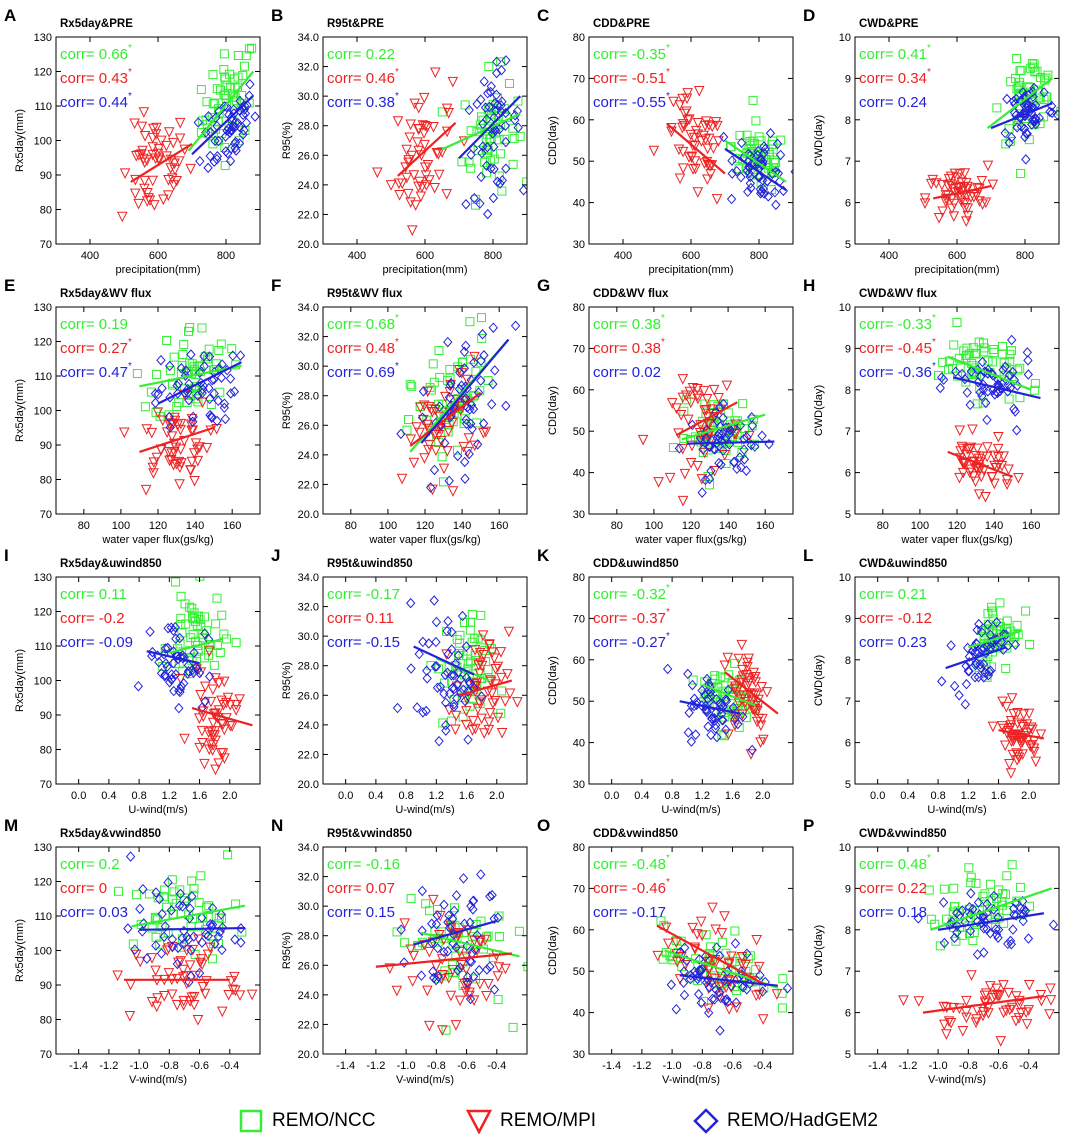  Describe the element at coordinates (553, 410) in the screenshot. I see `y-axis-label: CDD(day)` at that location.